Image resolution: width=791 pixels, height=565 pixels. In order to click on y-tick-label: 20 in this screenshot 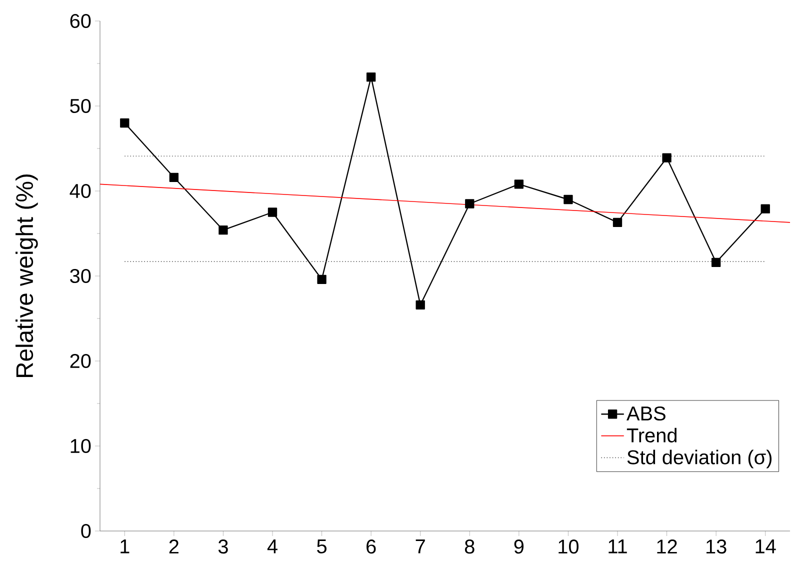, I will do `click(80, 361)`.